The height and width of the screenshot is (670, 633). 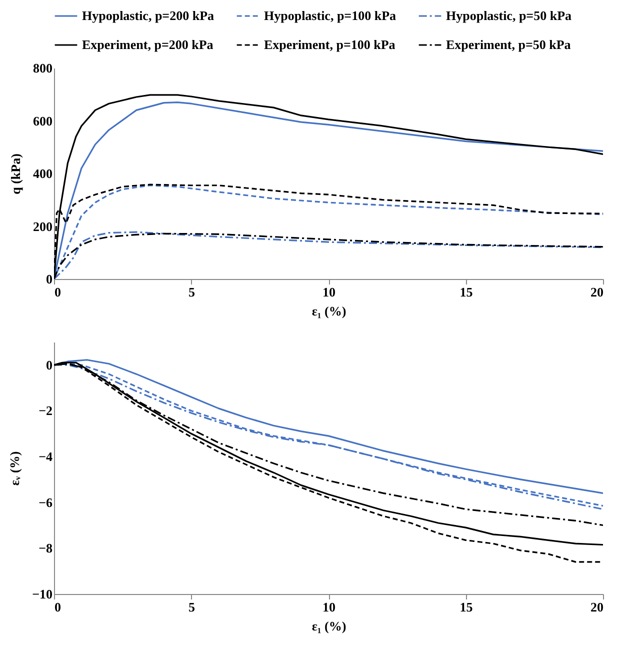 I want to click on legend-label: Hypoplastic, p=200 kPa, so click(x=148, y=15).